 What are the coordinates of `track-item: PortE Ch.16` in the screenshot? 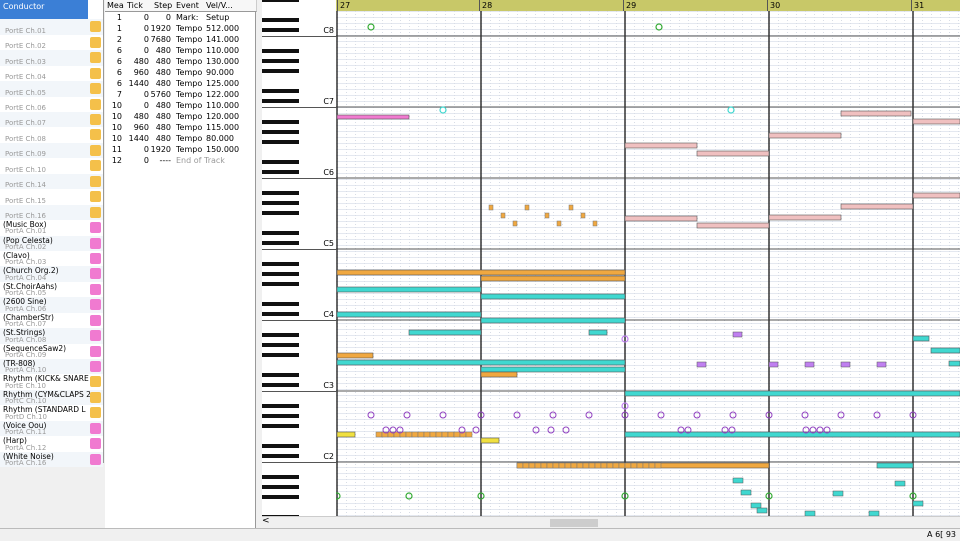 It's located at (51, 212).